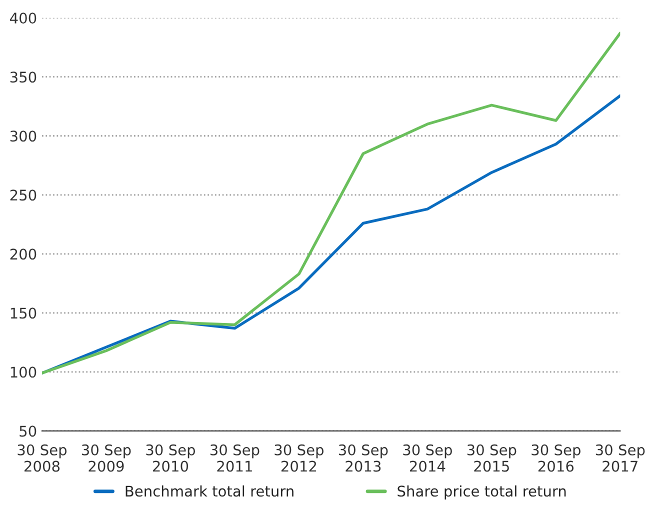 The width and height of the screenshot is (646, 510). I want to click on y-tick-label: 400, so click(23, 18).